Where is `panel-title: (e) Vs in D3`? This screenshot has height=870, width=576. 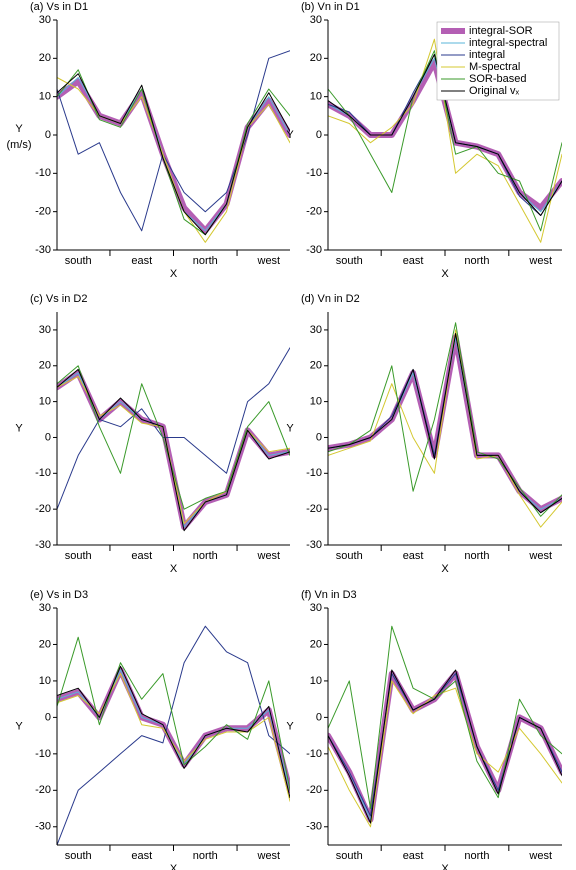
panel-title: (e) Vs in D3 is located at coordinates (59, 595).